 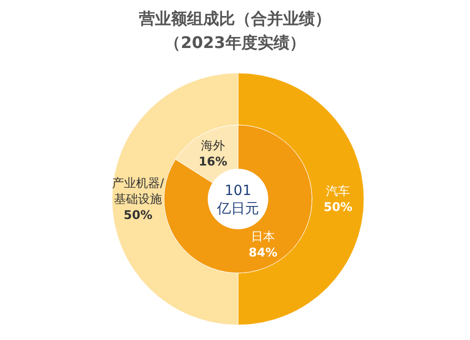 What do you see at coordinates (138, 191) in the screenshot?
I see `slice-label: 产业机器/基础设施` at bounding box center [138, 191].